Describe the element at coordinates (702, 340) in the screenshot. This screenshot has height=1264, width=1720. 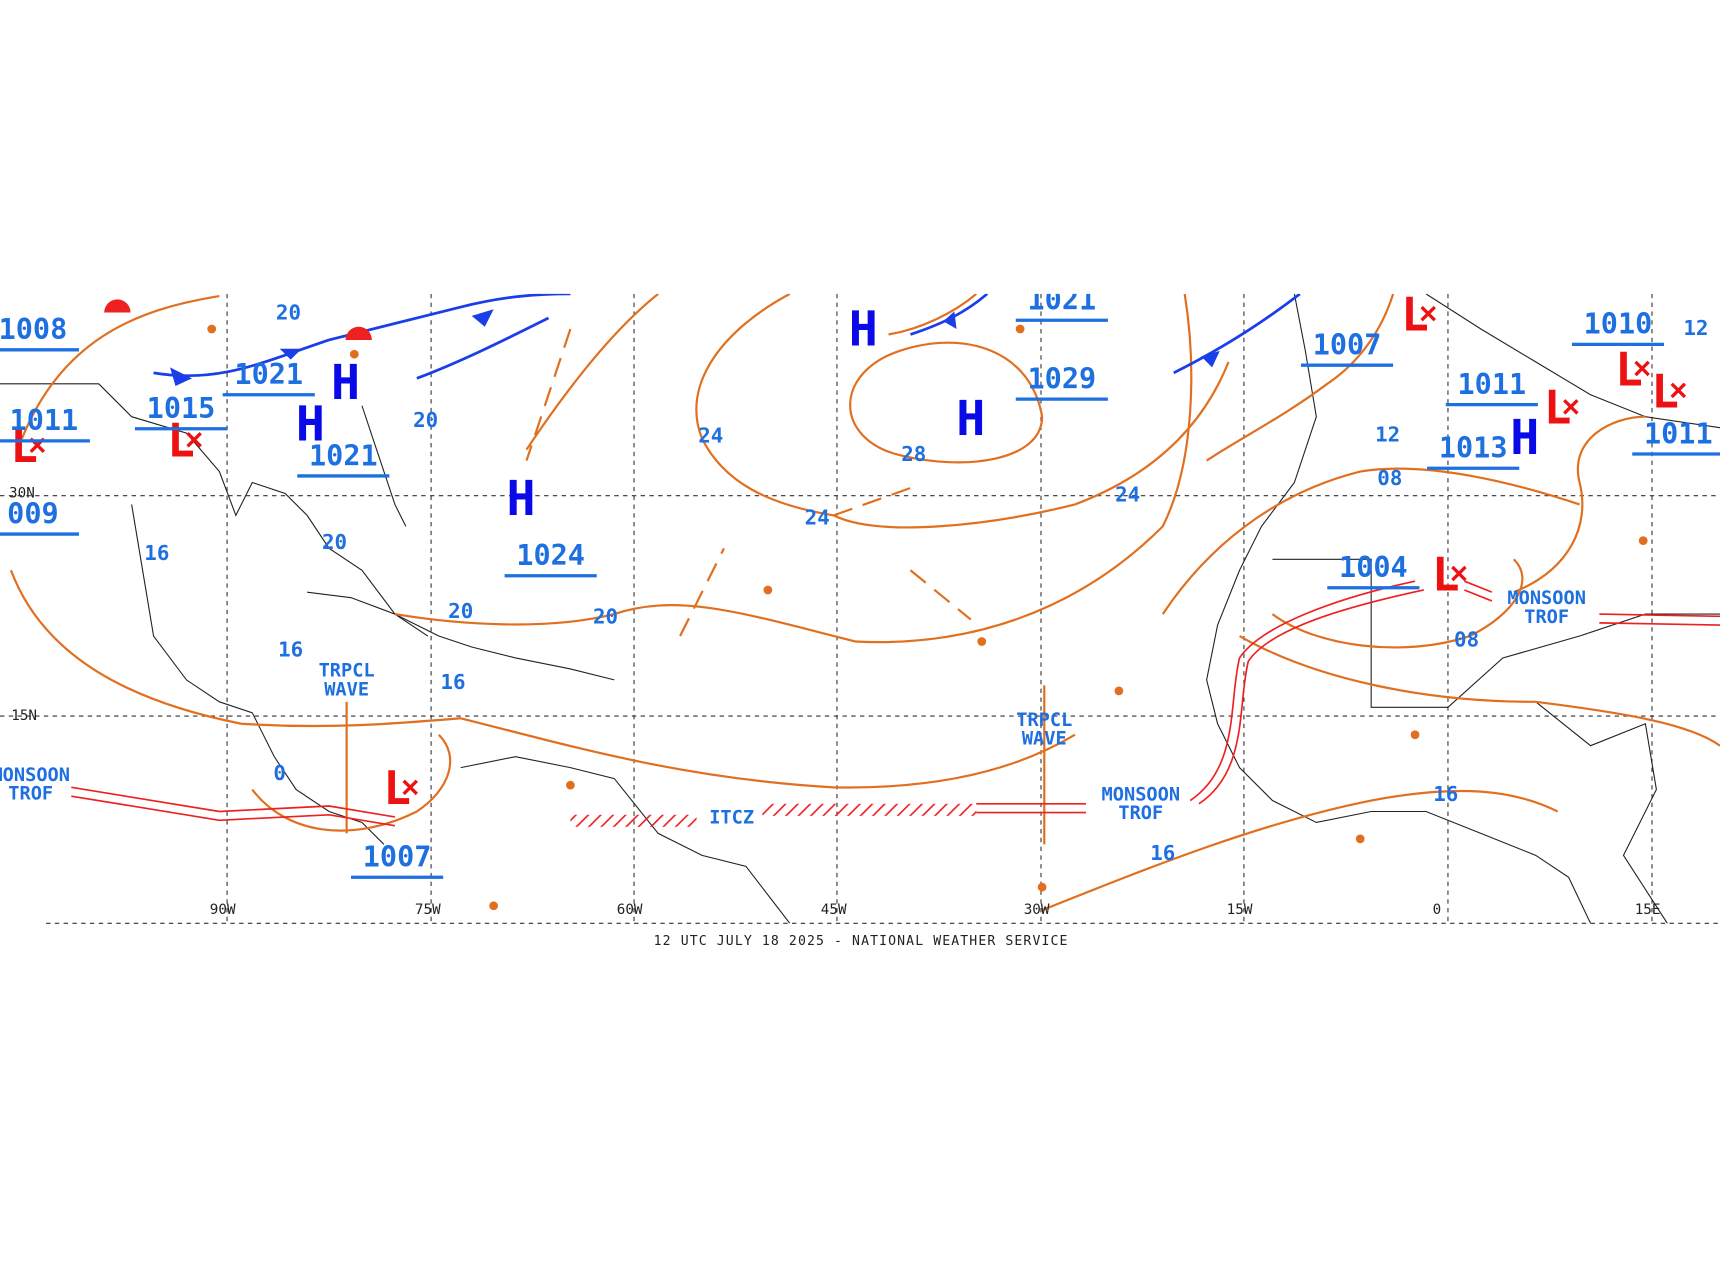
I see `fronts` at that location.